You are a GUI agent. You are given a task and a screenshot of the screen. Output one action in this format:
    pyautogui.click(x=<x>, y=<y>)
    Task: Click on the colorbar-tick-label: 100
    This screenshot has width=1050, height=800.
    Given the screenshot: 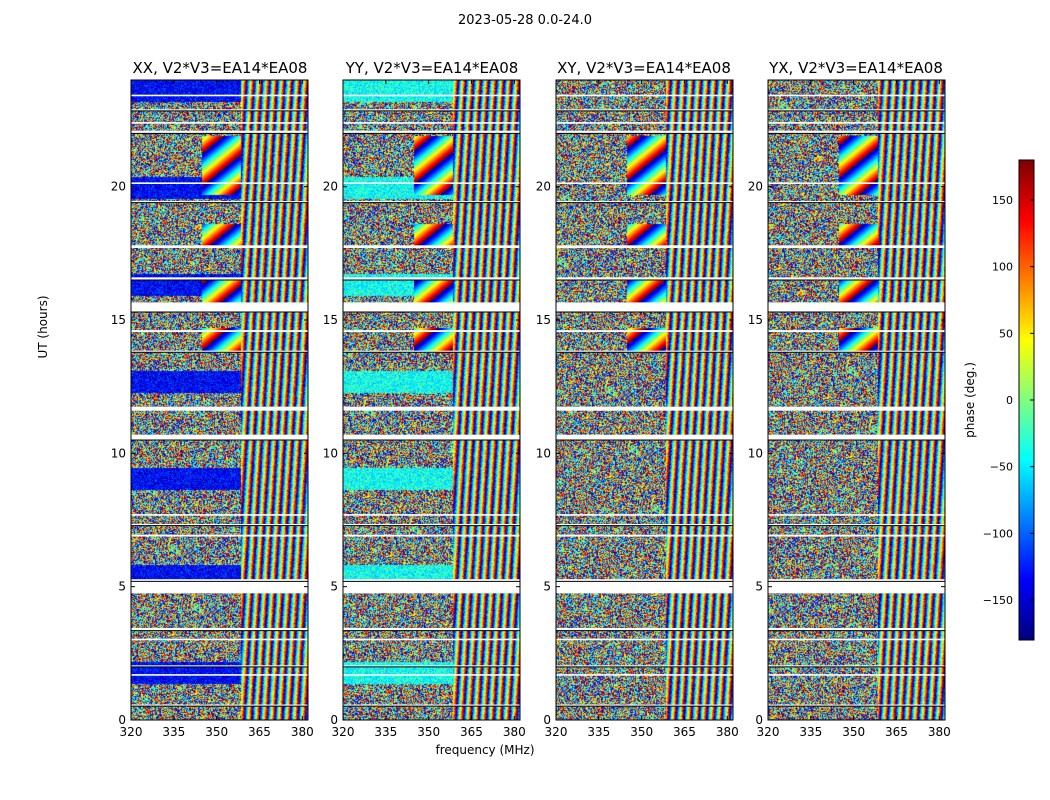 What is the action you would take?
    pyautogui.click(x=1002, y=267)
    